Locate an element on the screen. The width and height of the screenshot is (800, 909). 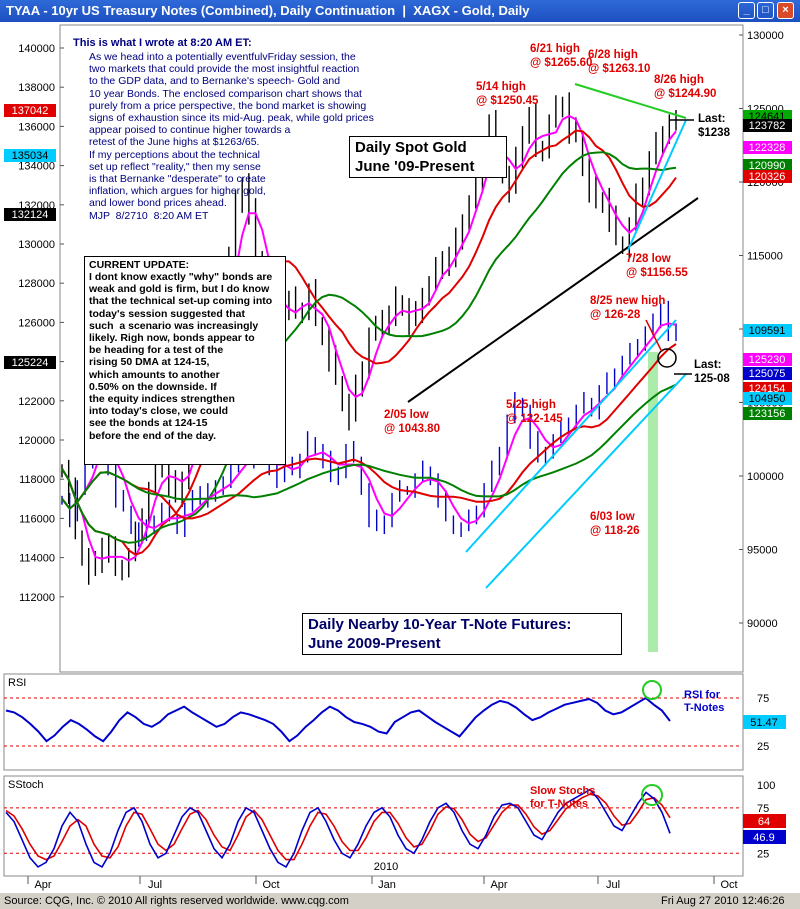
left-price-tag-label: 137042 is located at coordinates (30, 111).